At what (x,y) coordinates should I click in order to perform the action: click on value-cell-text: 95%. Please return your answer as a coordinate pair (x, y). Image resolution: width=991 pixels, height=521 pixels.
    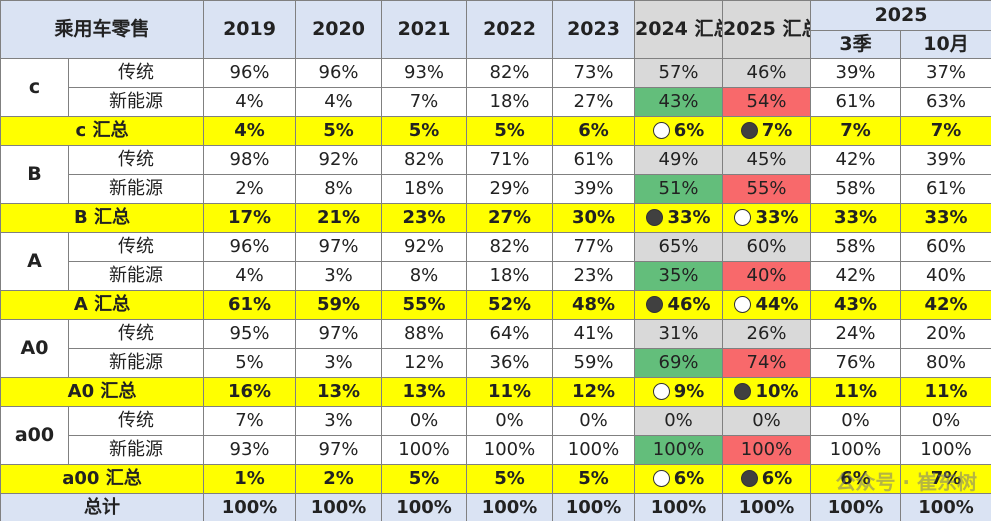
    Looking at the image, I should click on (249, 334).